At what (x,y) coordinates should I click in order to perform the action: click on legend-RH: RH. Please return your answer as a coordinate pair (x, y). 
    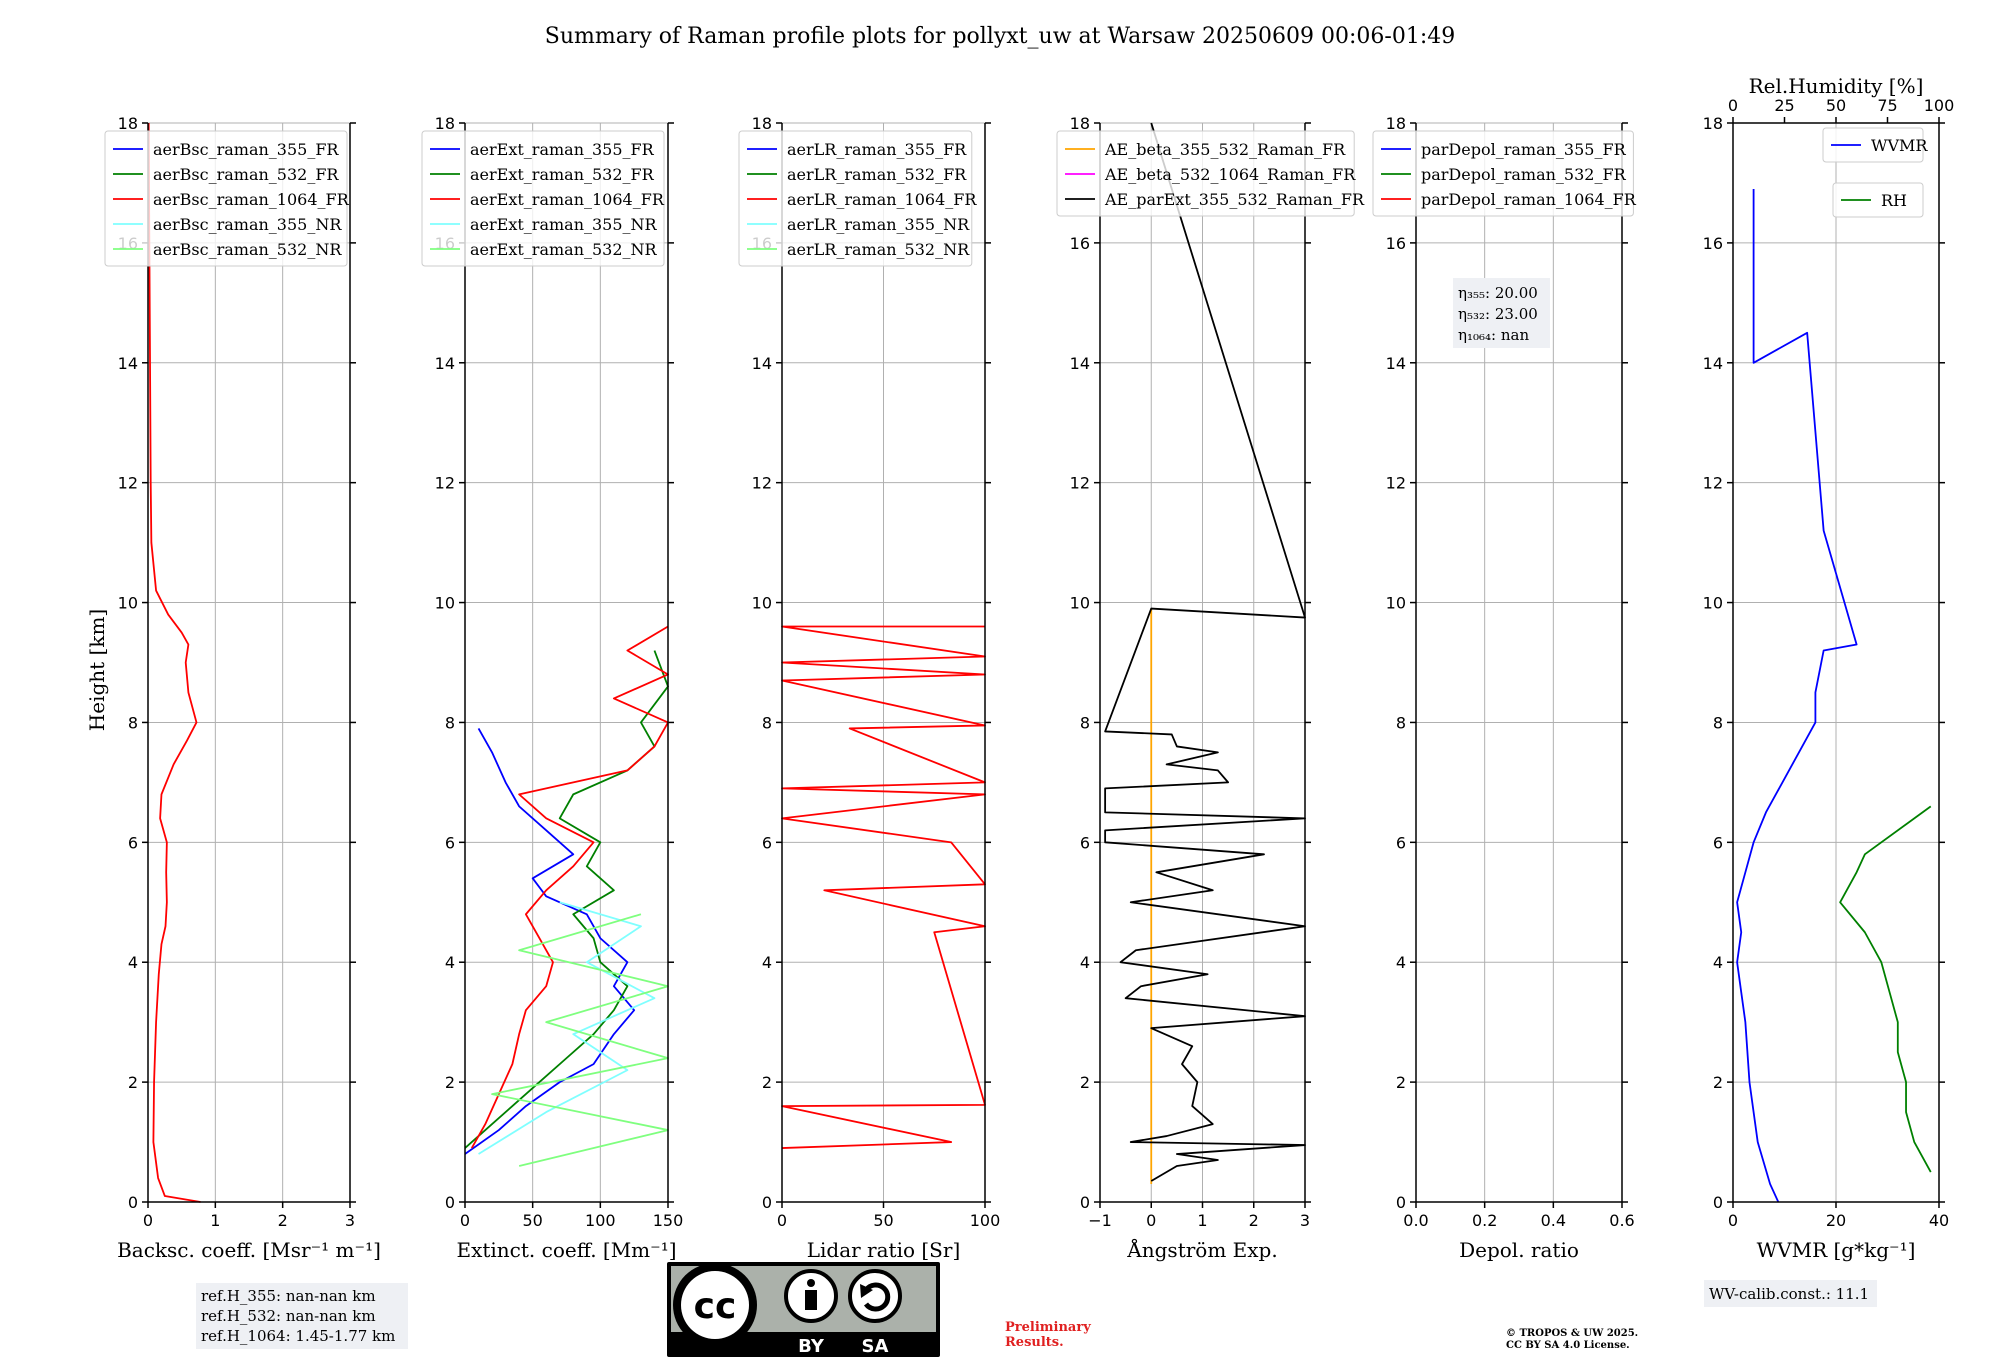
    Looking at the image, I should click on (1878, 200).